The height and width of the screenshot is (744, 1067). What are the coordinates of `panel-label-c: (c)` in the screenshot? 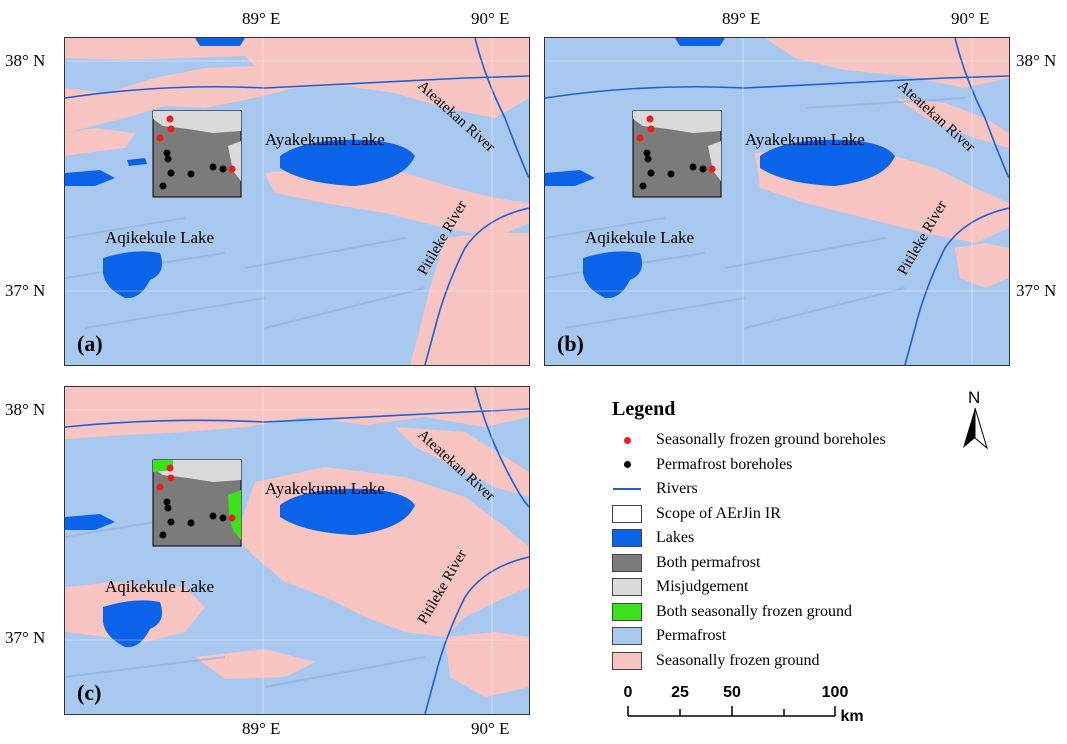 It's located at (89, 692).